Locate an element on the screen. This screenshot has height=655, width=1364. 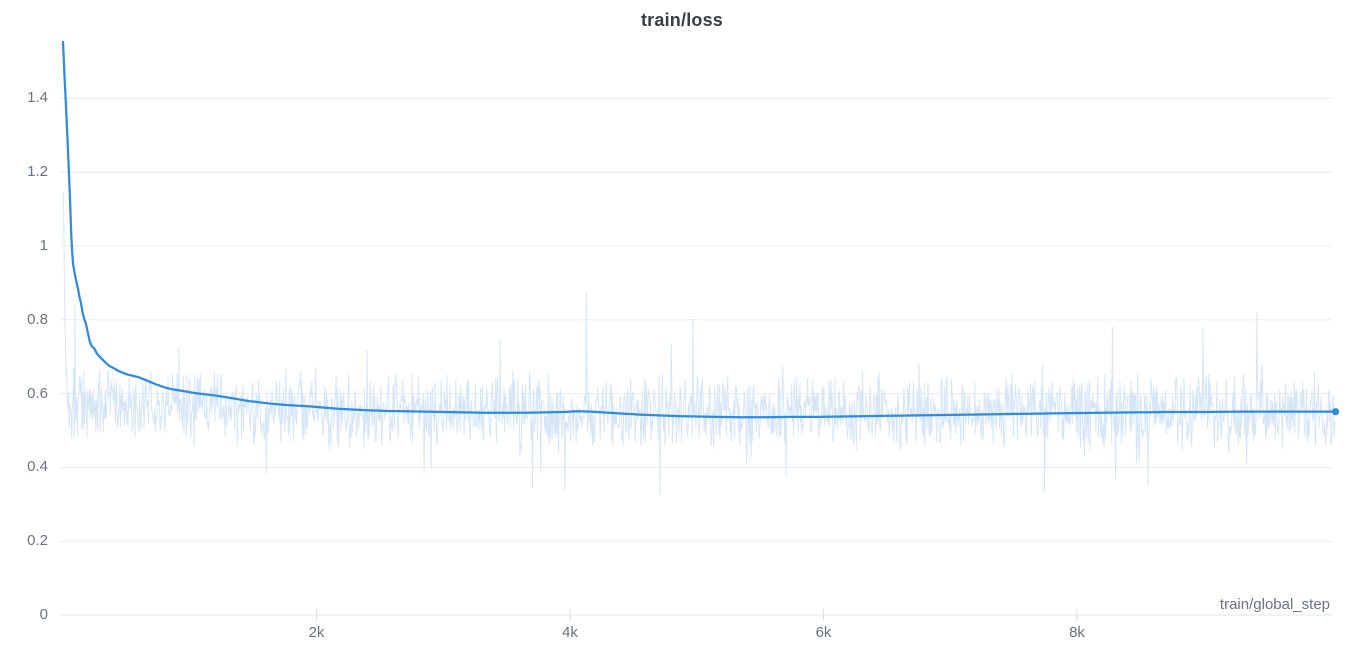
y-tick-label-1.4: 1.4 is located at coordinates (37, 98).